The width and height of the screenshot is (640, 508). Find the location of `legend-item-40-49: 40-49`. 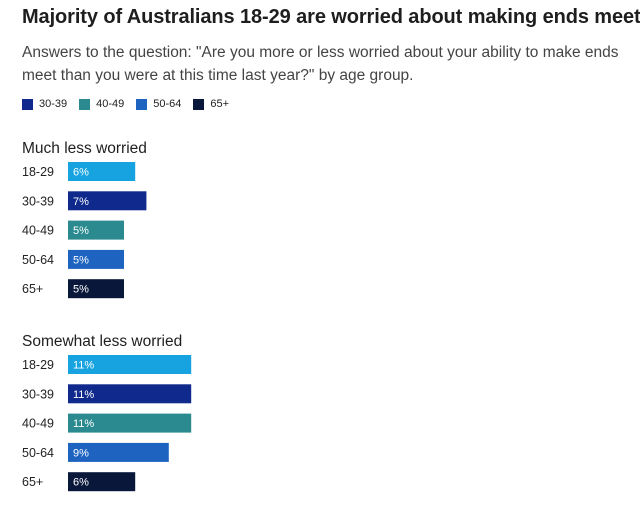

legend-item-40-49: 40-49 is located at coordinates (101, 104).